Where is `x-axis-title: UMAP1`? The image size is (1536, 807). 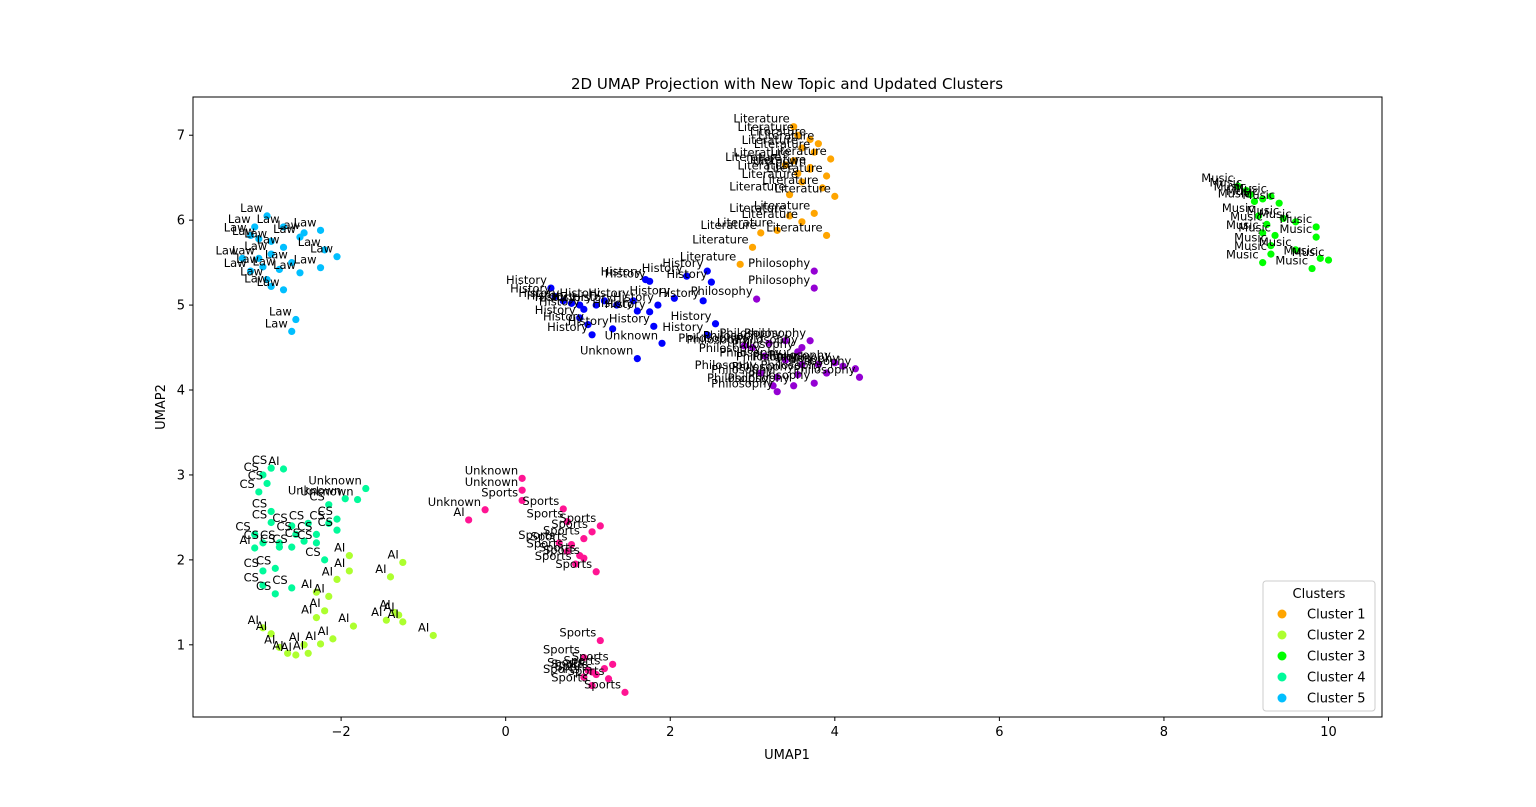
x-axis-title: UMAP1 is located at coordinates (787, 755).